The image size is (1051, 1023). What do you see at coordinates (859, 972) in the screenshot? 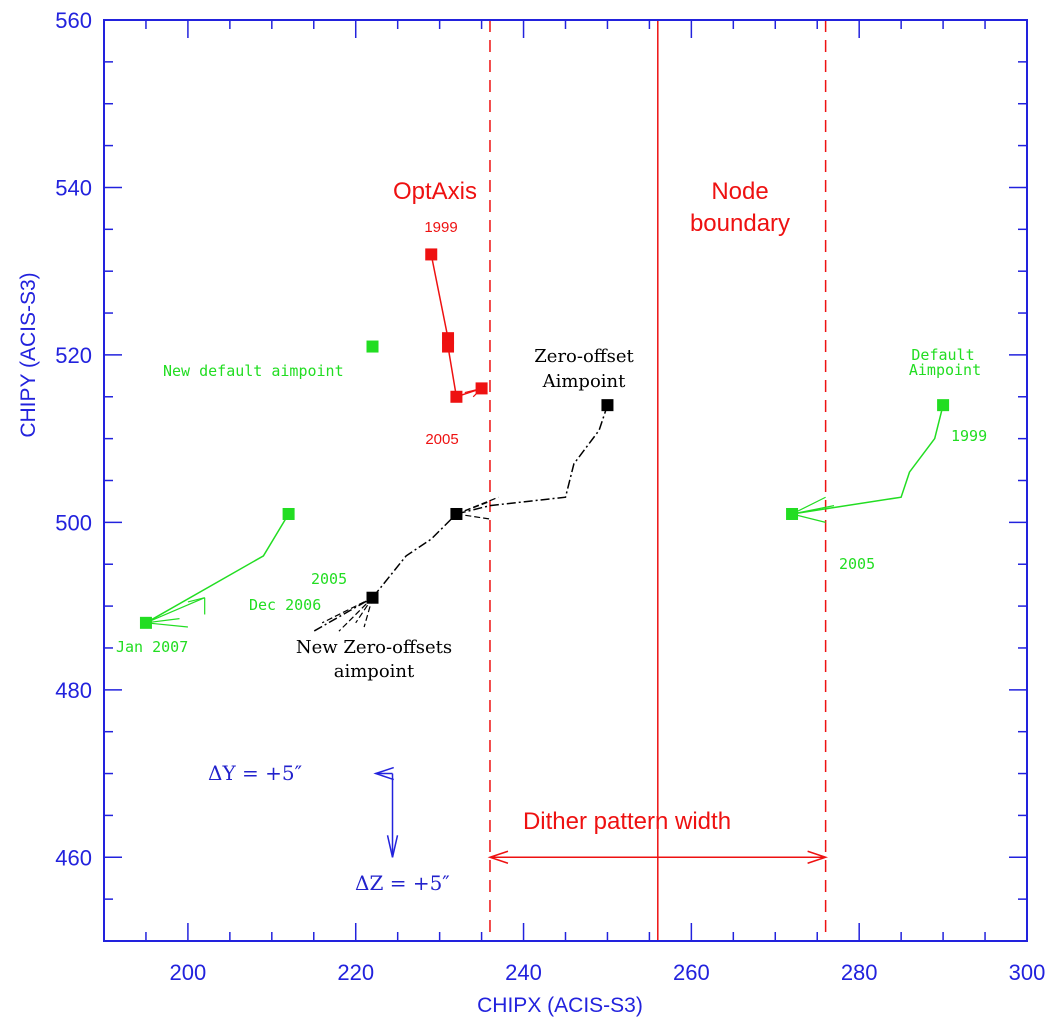
I see `x-tick-label: 280` at bounding box center [859, 972].